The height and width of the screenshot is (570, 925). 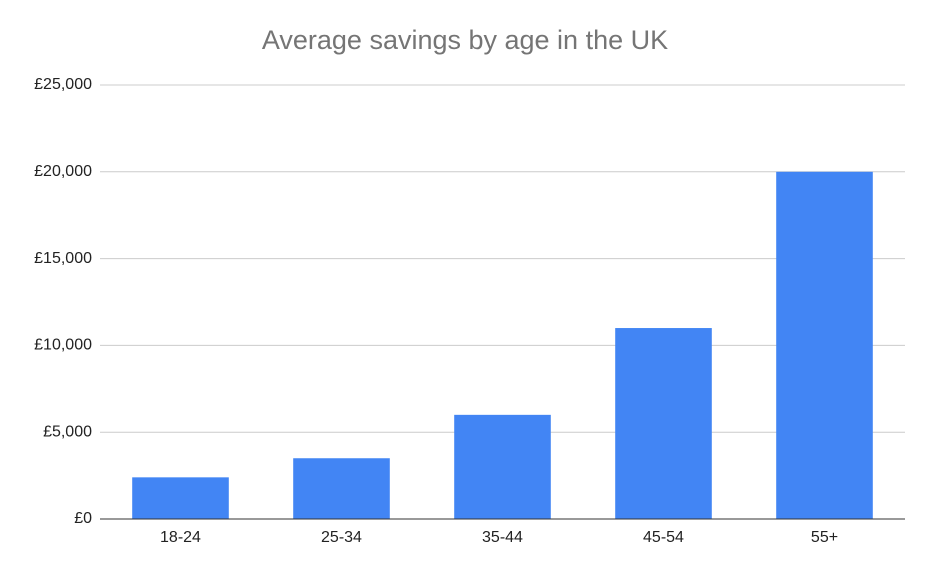 I want to click on x-tick-label: 45-54, so click(x=663, y=537).